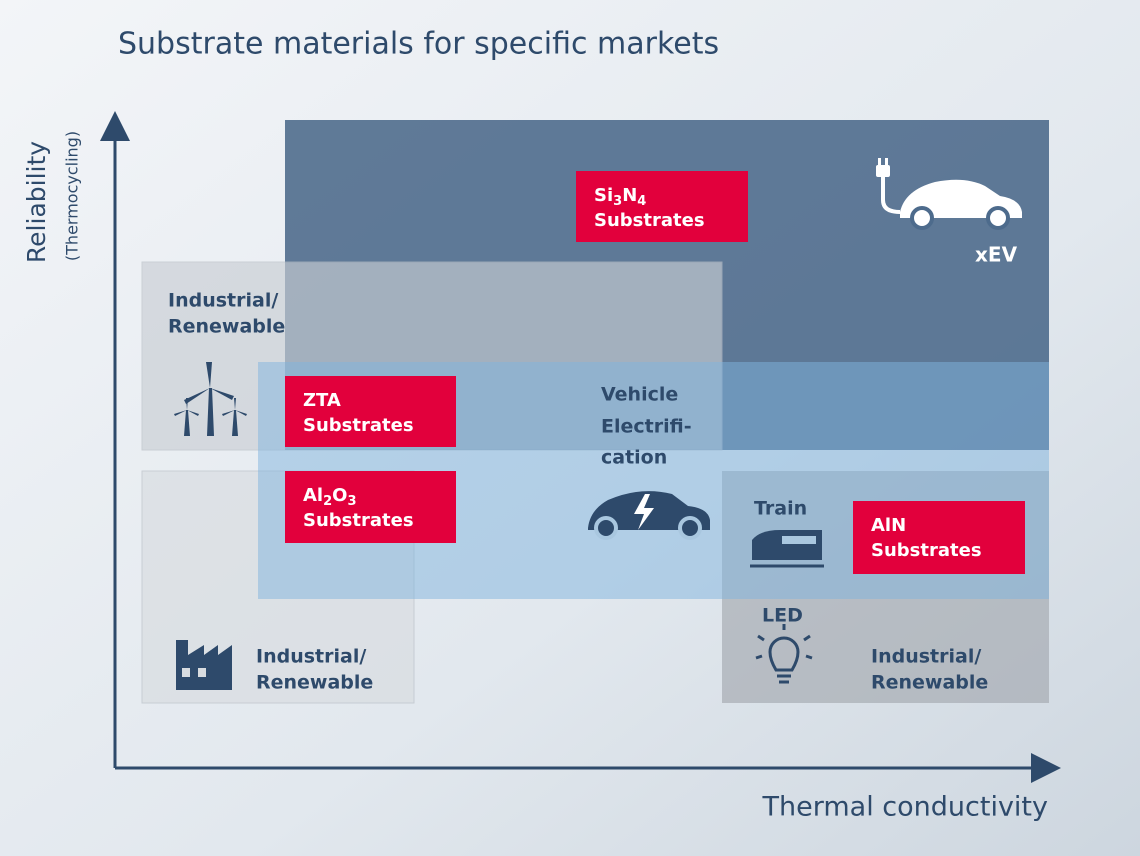  What do you see at coordinates (780, 509) in the screenshot?
I see `region-label: Train` at bounding box center [780, 509].